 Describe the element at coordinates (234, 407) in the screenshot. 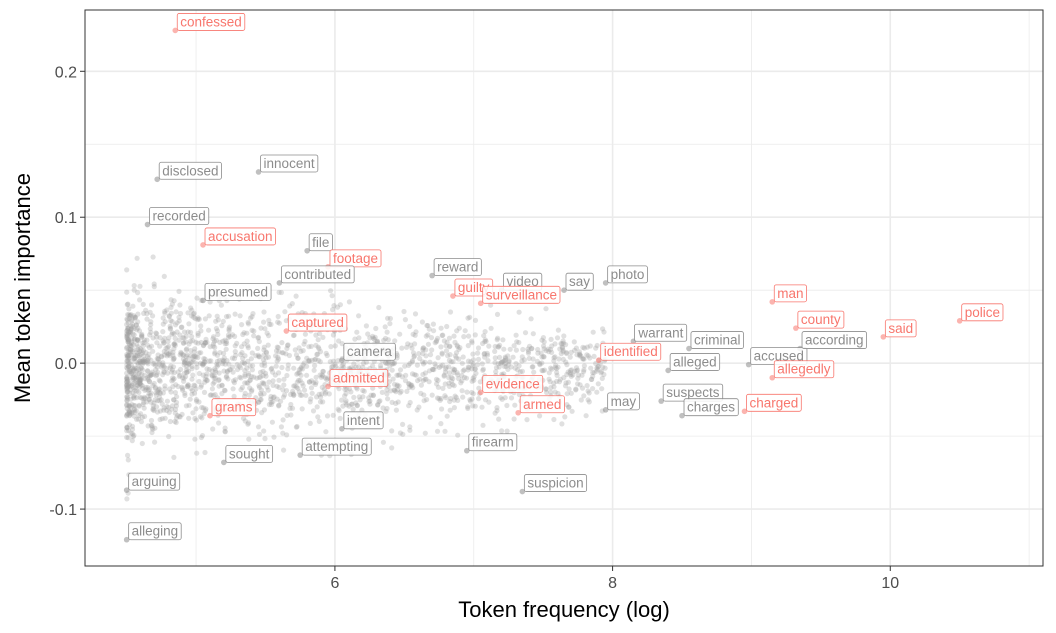

I see `word-label-grams: grams` at that location.